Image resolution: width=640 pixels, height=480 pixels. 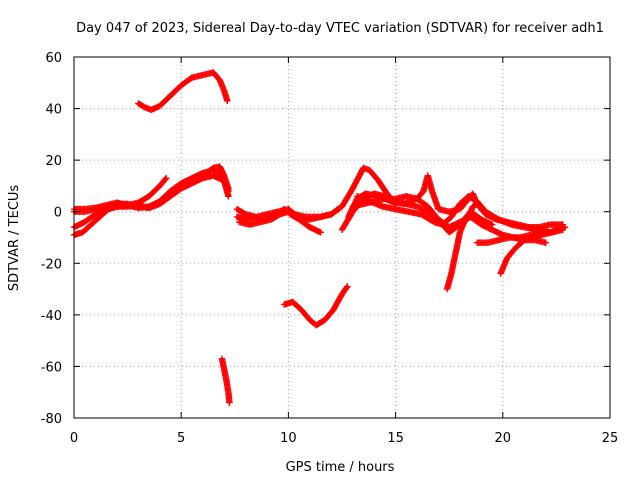 What do you see at coordinates (74, 438) in the screenshot?
I see `x-tick-label: 0` at bounding box center [74, 438].